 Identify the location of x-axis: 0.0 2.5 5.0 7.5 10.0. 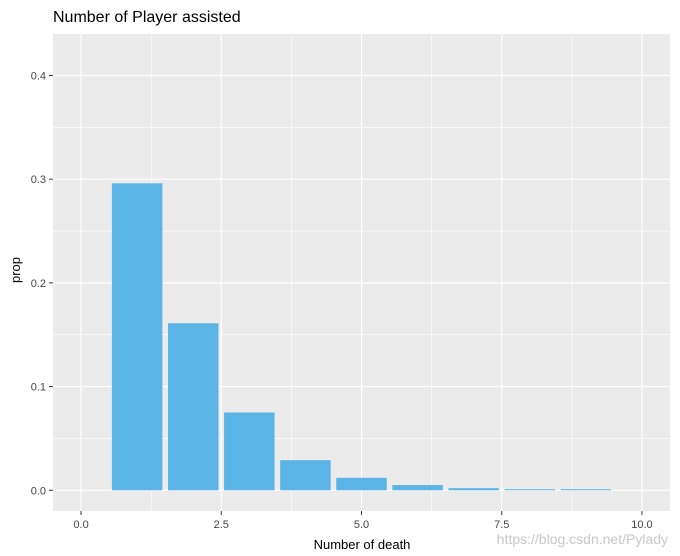
(363, 521).